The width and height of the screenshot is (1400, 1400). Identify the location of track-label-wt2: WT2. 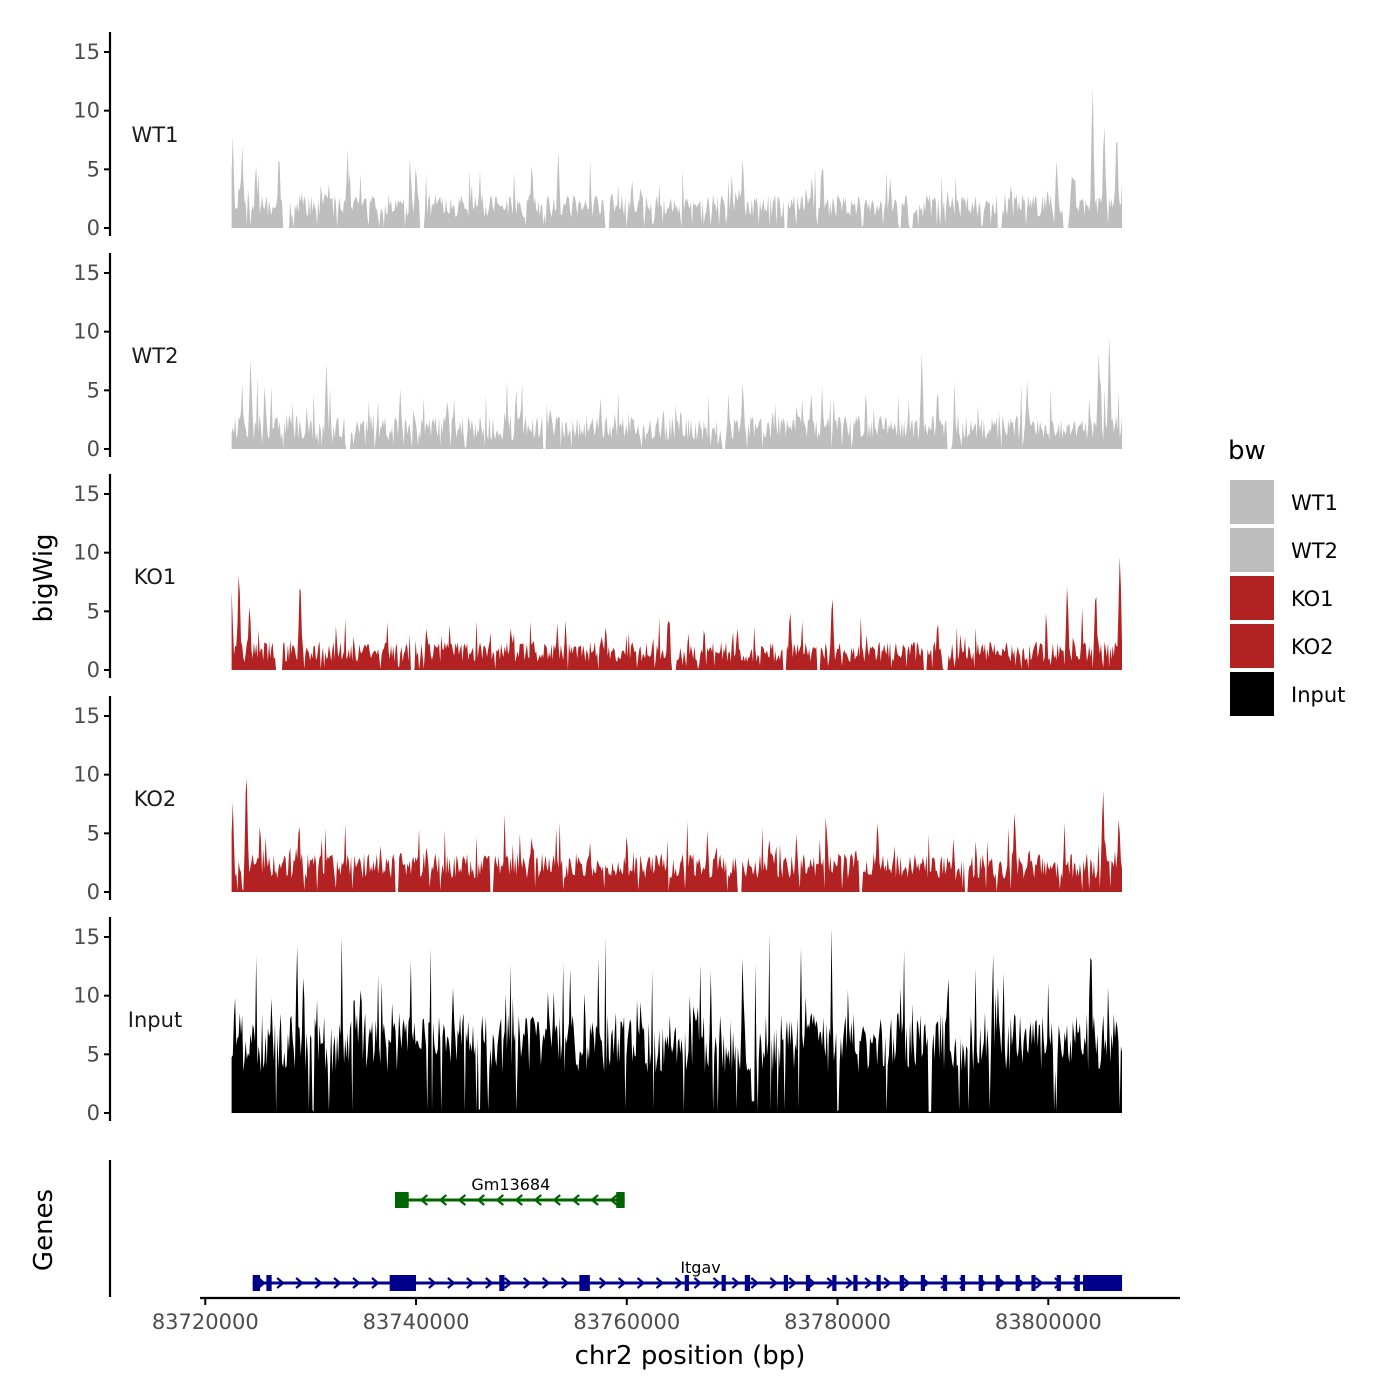
(155, 356).